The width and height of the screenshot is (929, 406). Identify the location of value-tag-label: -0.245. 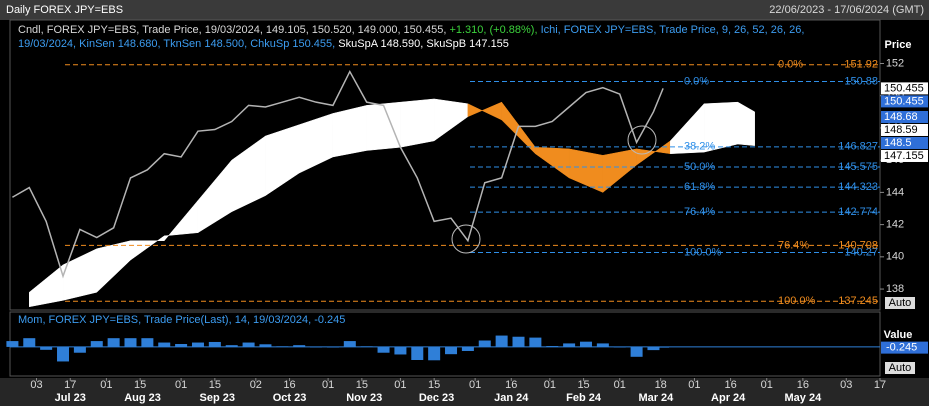
(901, 348).